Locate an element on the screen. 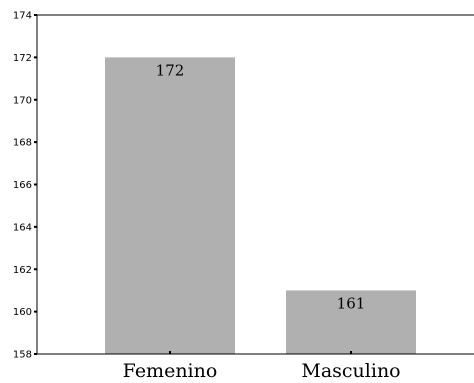  y-tick-label-168: 168 is located at coordinates (22, 143).